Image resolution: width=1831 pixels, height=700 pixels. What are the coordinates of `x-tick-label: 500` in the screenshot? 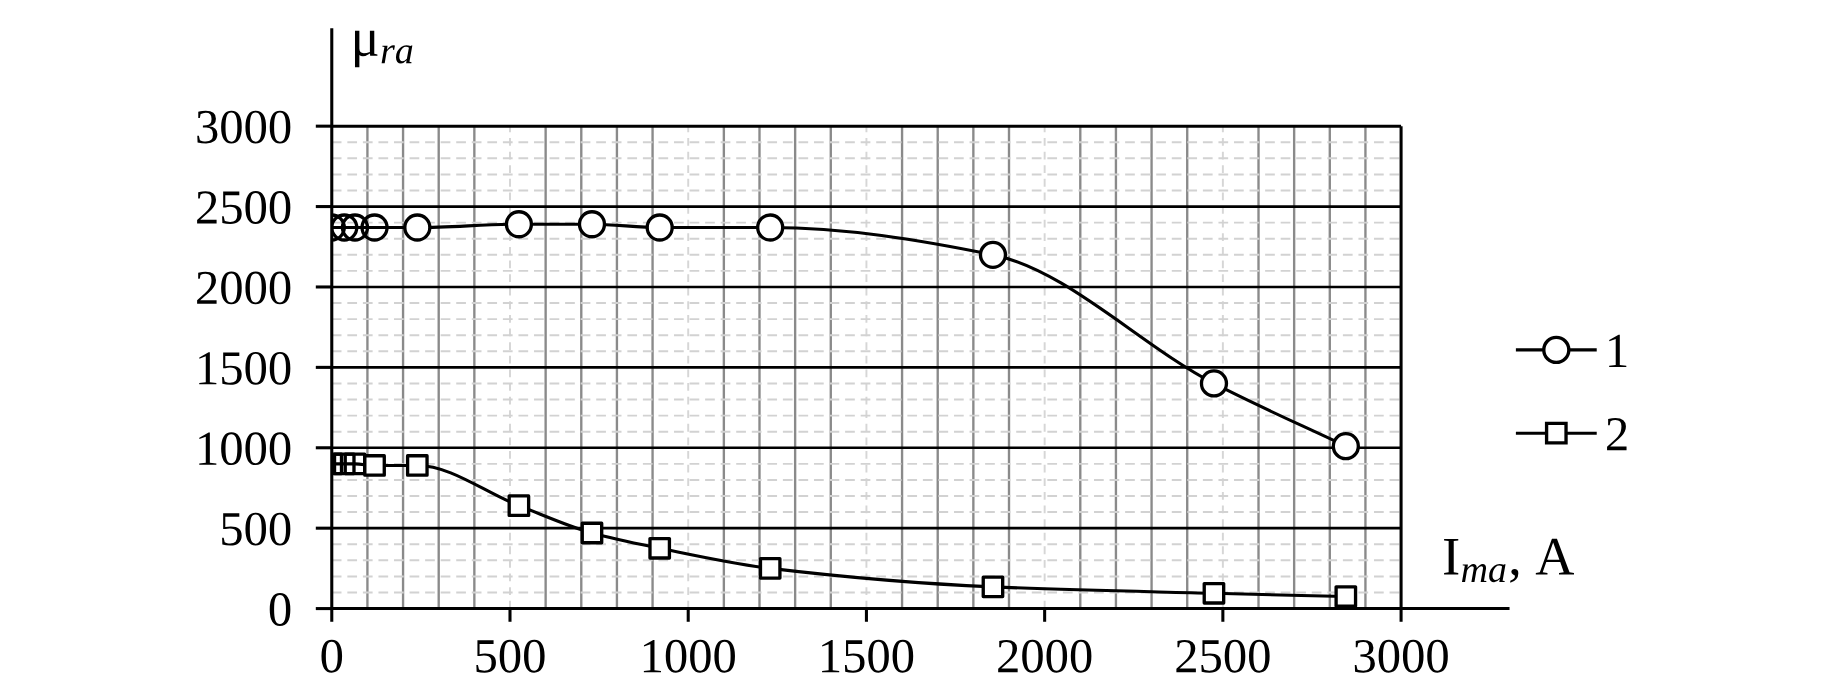 It's located at (510, 656).